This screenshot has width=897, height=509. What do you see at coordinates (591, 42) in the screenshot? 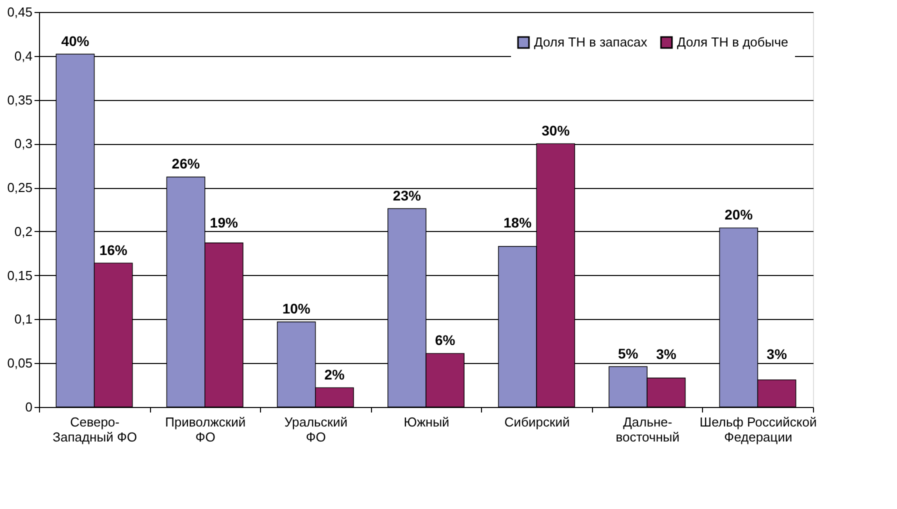
I see `legend-label: Доля ТН в запасах` at bounding box center [591, 42].